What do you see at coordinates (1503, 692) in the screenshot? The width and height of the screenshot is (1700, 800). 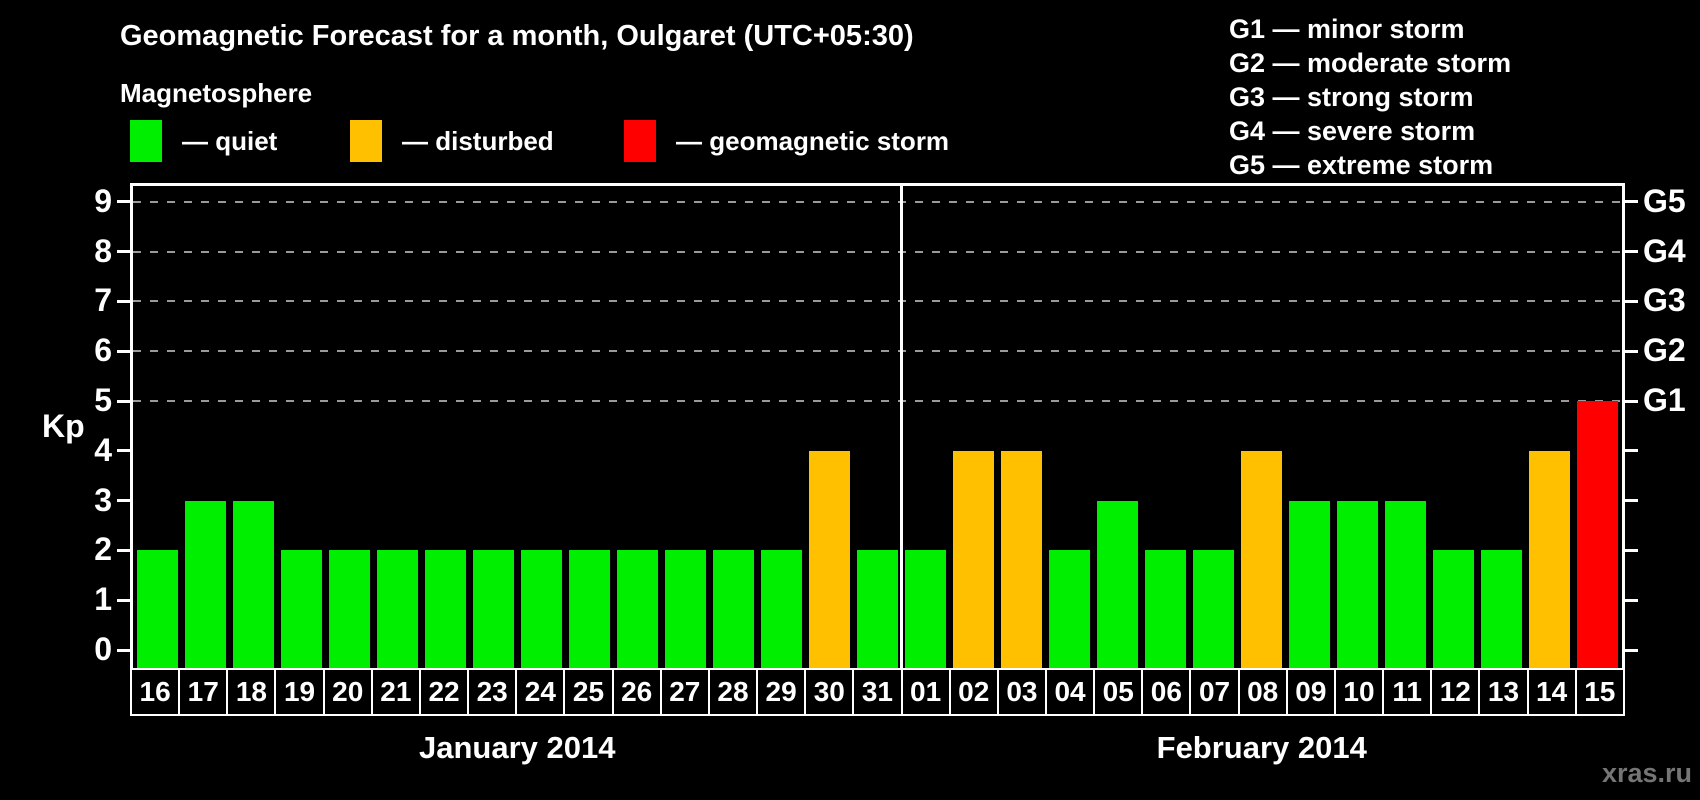 I see `date-cell-13: 13` at bounding box center [1503, 692].